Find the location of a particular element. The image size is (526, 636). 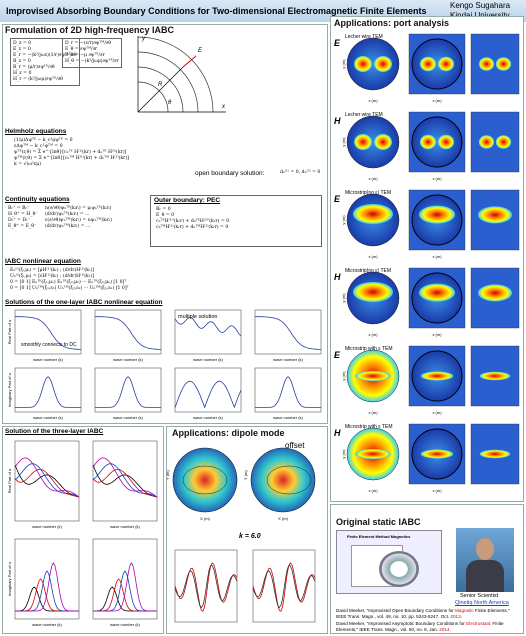

figure-label: θ is located at coordinates (170, 103).